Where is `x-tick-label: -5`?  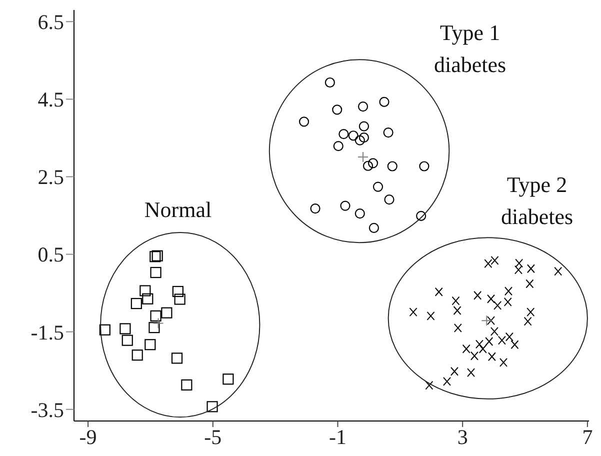
x-tick-label: -5 is located at coordinates (213, 436).